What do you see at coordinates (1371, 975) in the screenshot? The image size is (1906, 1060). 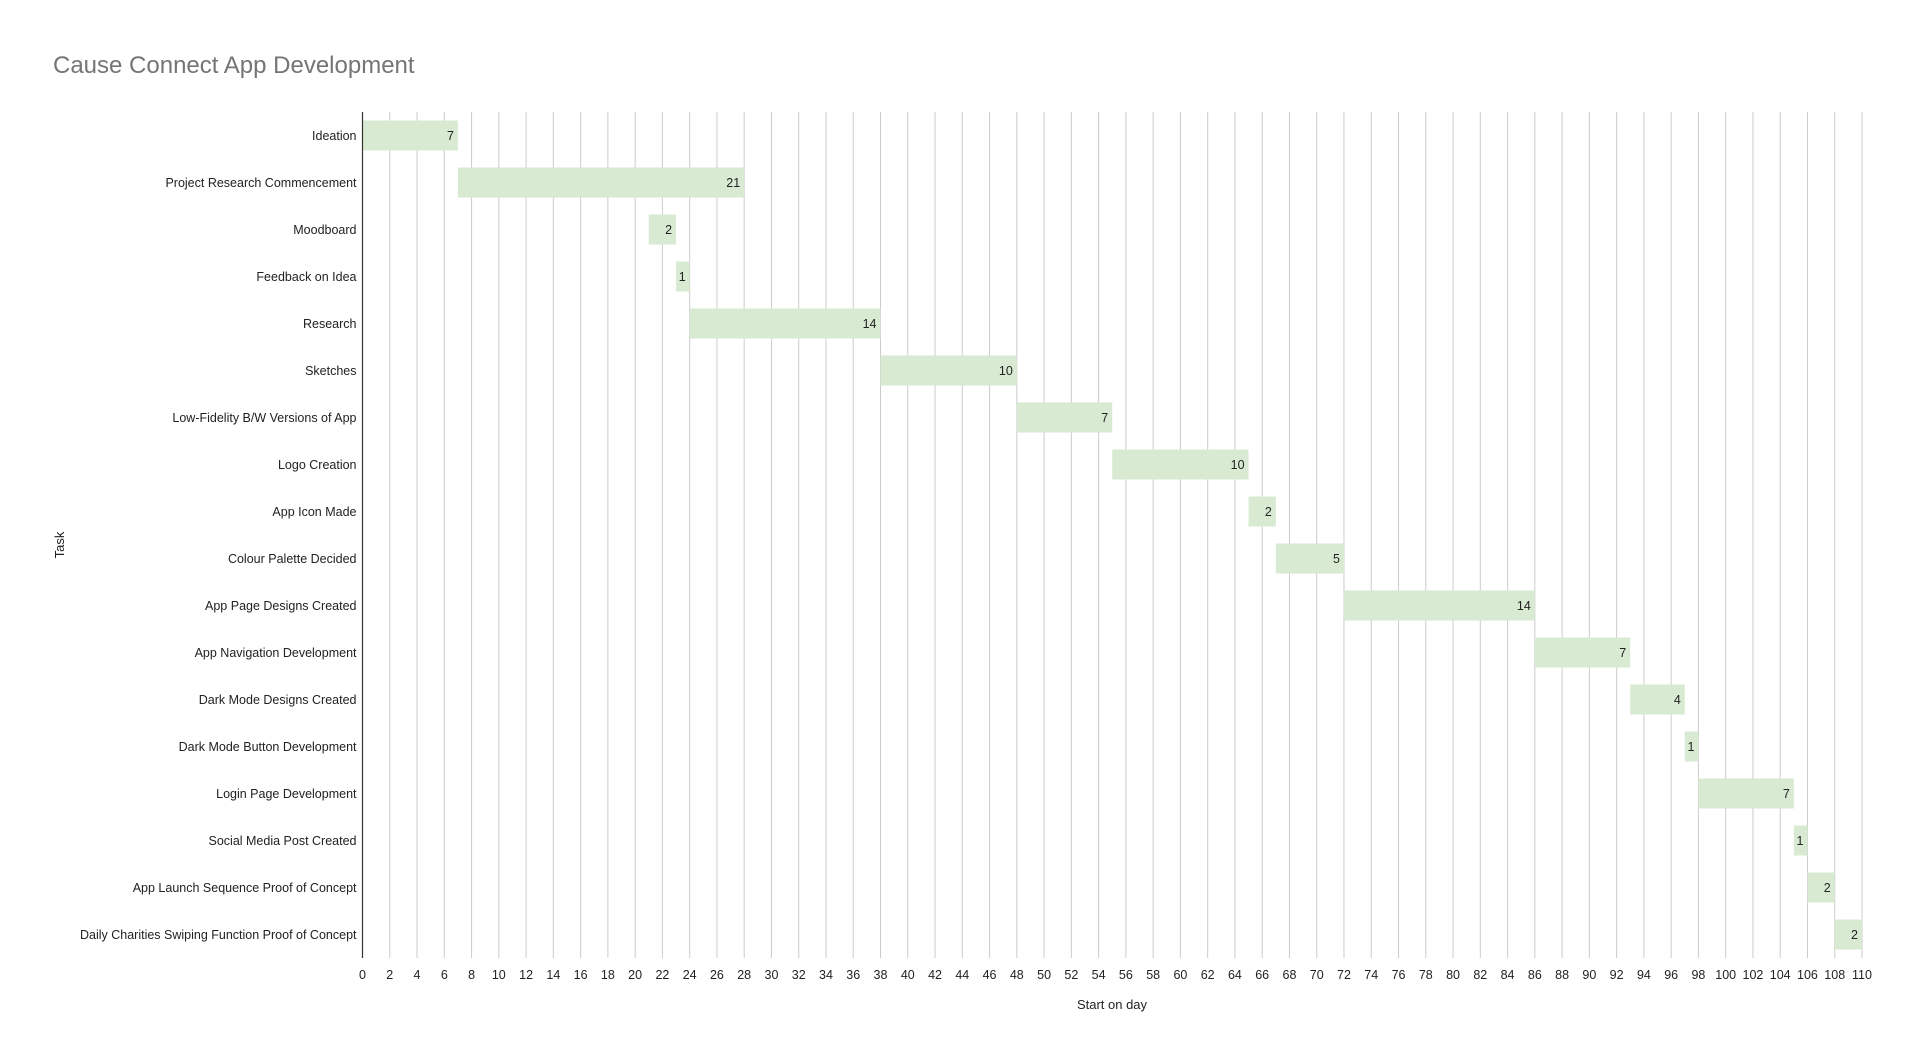 I see `x-tick-label: 74` at bounding box center [1371, 975].